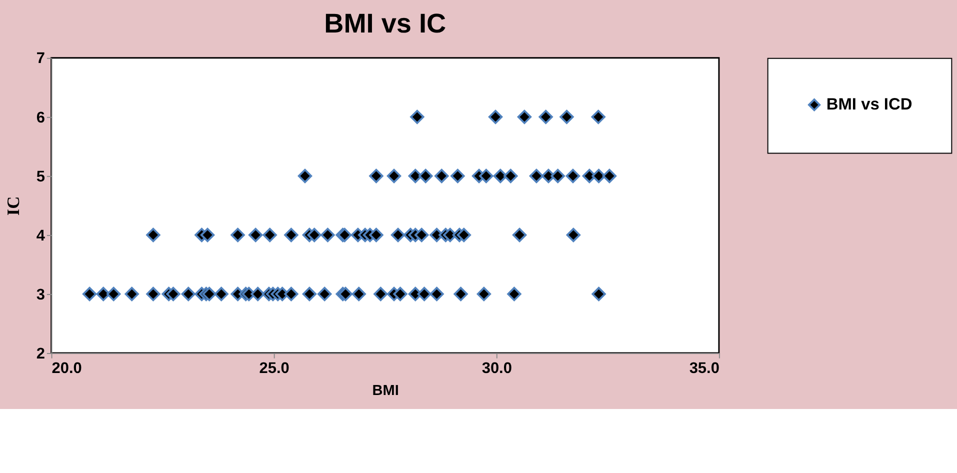  What do you see at coordinates (41, 295) in the screenshot?
I see `y-tick-label: 3` at bounding box center [41, 295].